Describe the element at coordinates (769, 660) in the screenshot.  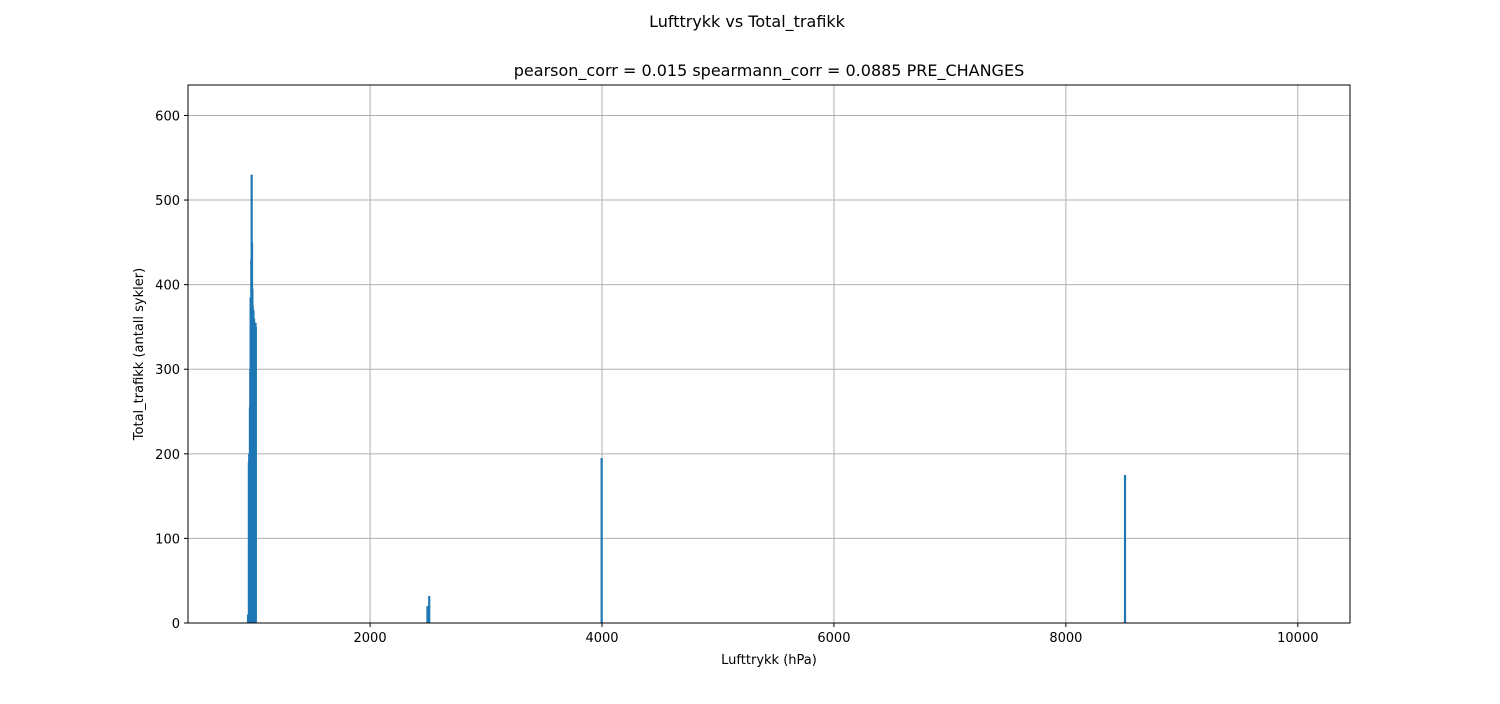
I see `x-axis-label: Lufttrykk (hPa)` at that location.